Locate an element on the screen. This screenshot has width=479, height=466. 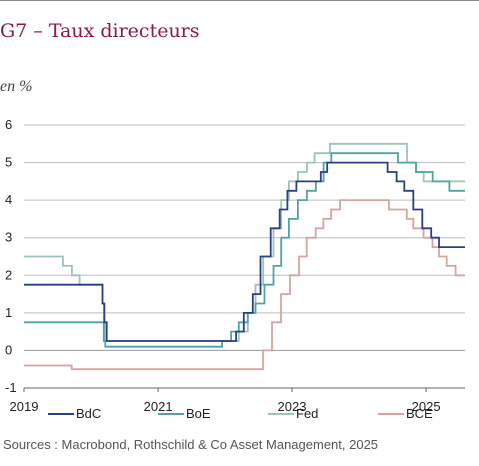
x-tick-label: 2021 is located at coordinates (158, 406).